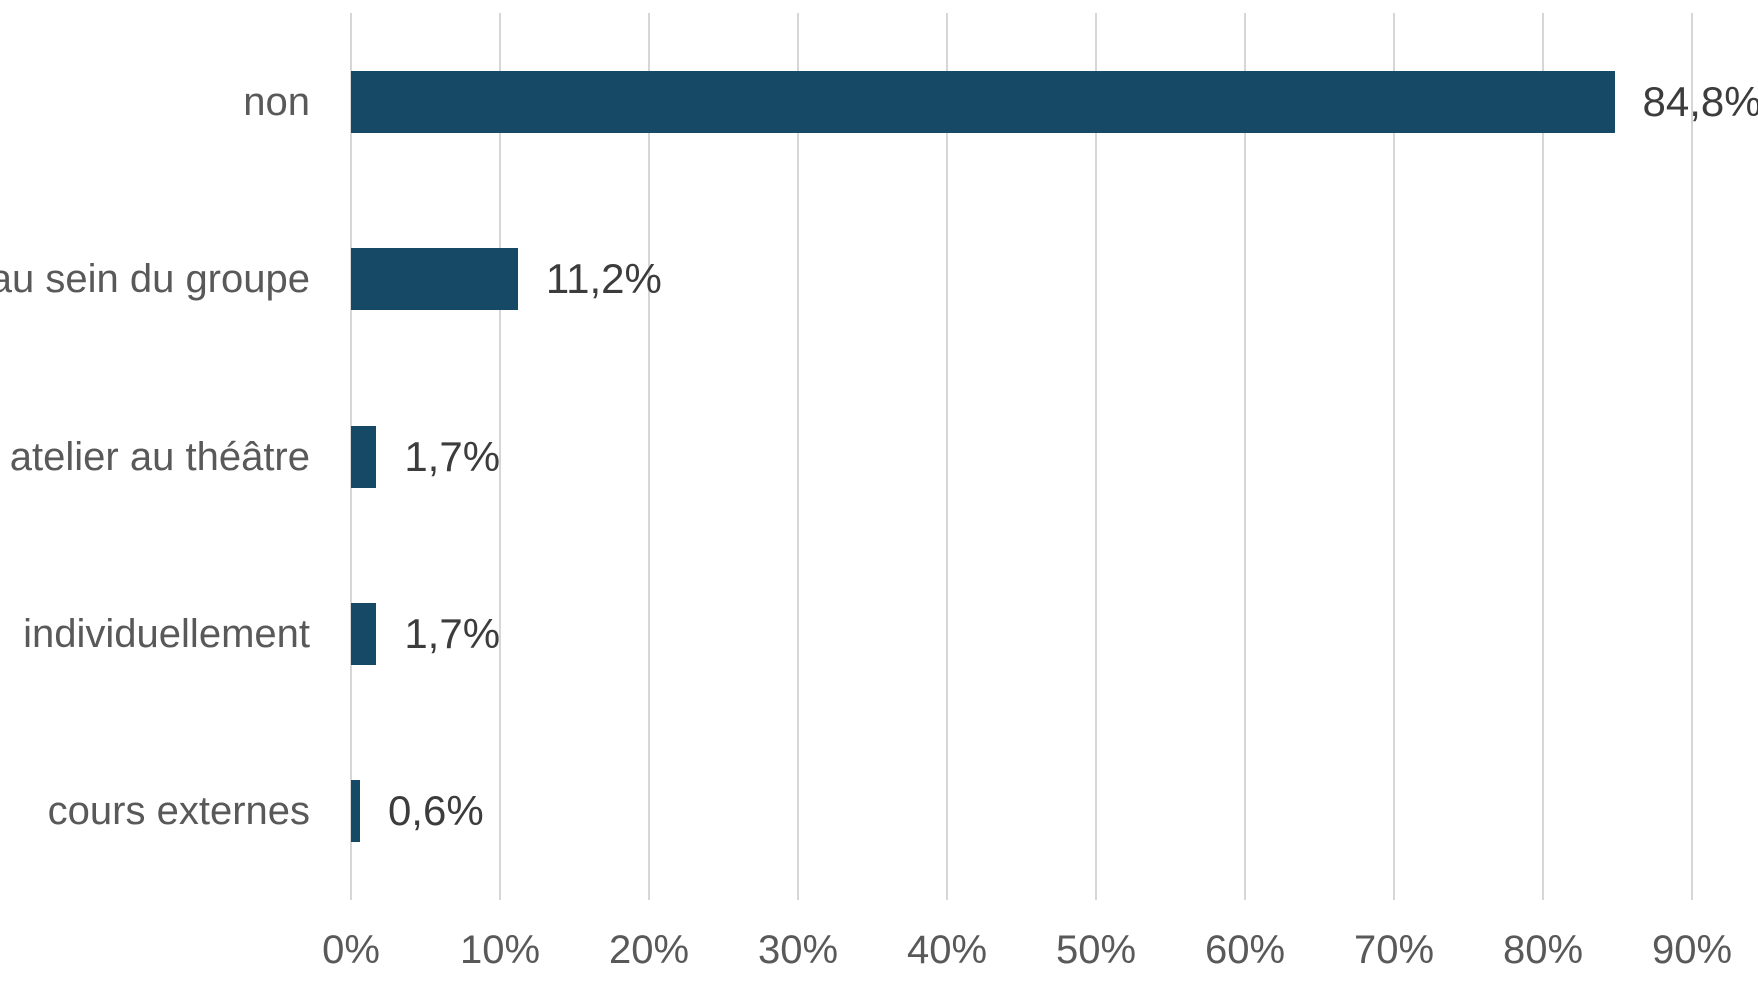 This screenshot has height=985, width=1758. I want to click on x-tick-label: 30%, so click(798, 950).